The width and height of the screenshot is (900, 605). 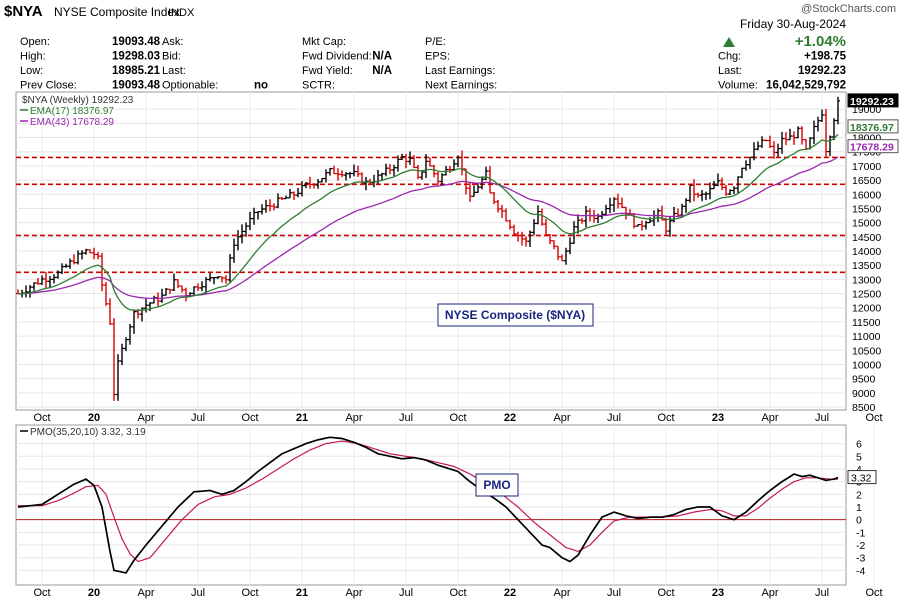 I want to click on x-tick-label: 20, so click(x=94, y=593).